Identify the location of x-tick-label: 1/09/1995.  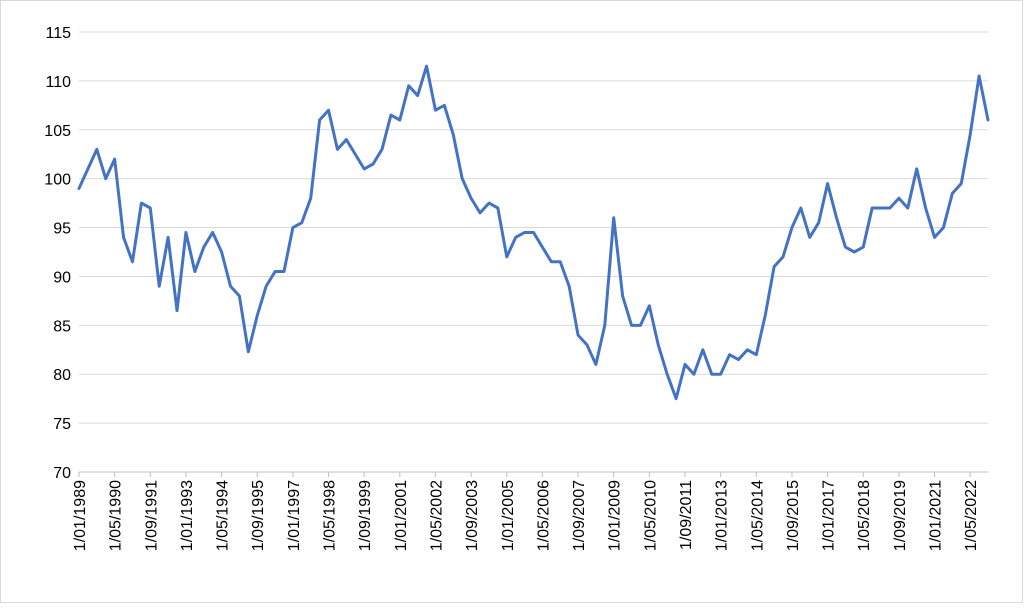
(258, 515).